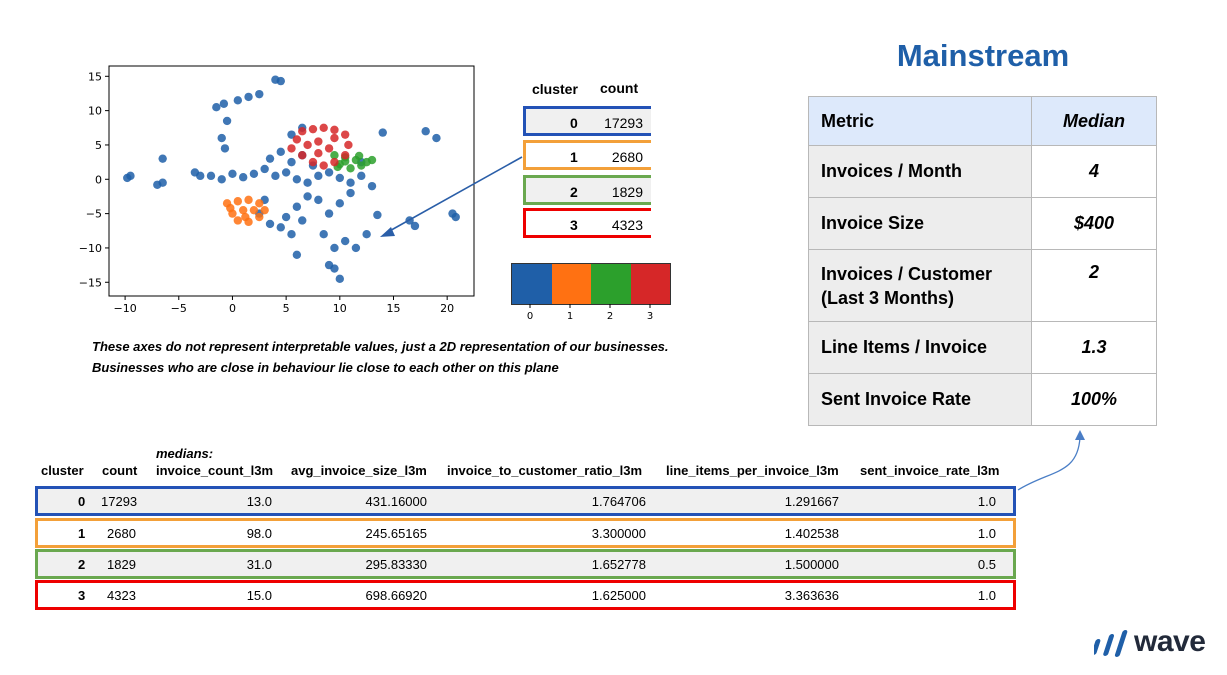 Image resolution: width=1227 pixels, height=675 pixels. Describe the element at coordinates (1094, 347) in the screenshot. I see `metric-median: 1.3` at that location.